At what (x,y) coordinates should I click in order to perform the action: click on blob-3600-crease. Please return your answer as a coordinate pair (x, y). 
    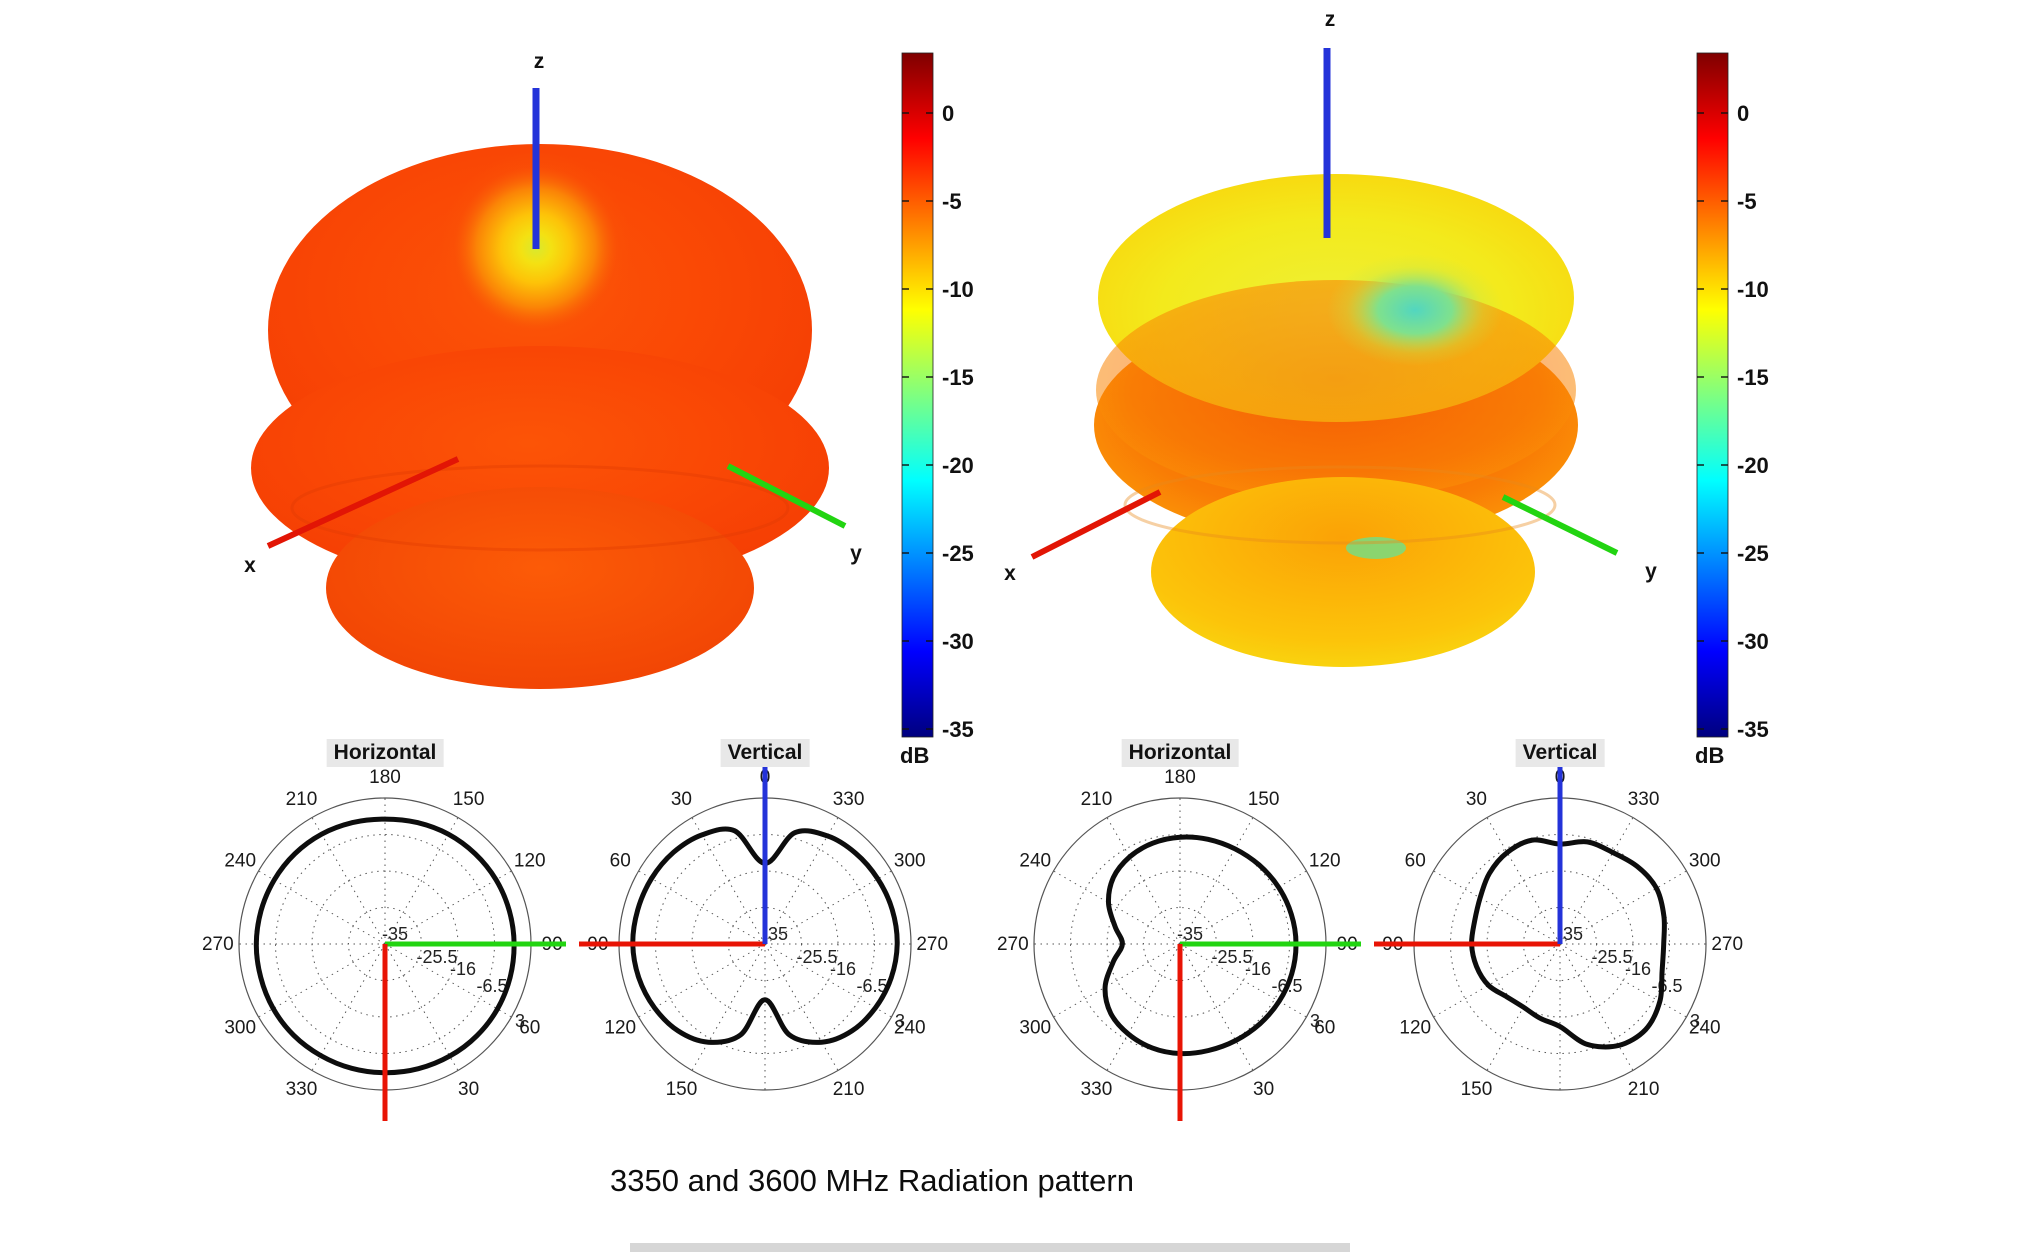
    Looking at the image, I should click on (1340, 505).